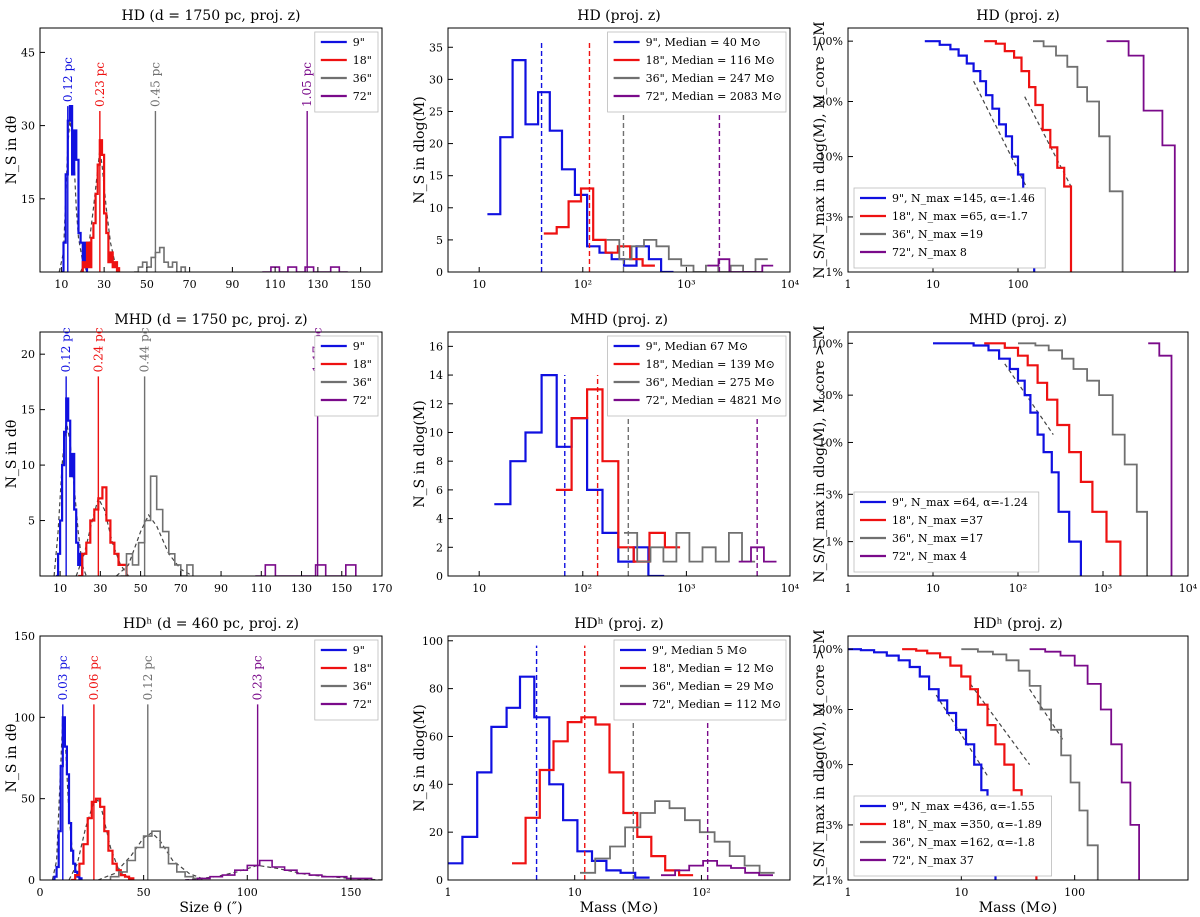  What do you see at coordinates (68, 79) in the screenshot?
I see `size-label-blue: 0.12 pc` at bounding box center [68, 79].